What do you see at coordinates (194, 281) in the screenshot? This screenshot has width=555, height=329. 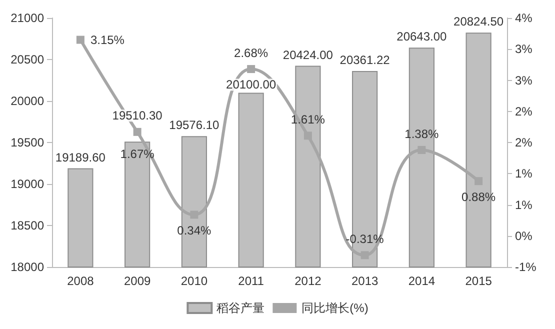 I see `x-tick-label: 2010` at bounding box center [194, 281].